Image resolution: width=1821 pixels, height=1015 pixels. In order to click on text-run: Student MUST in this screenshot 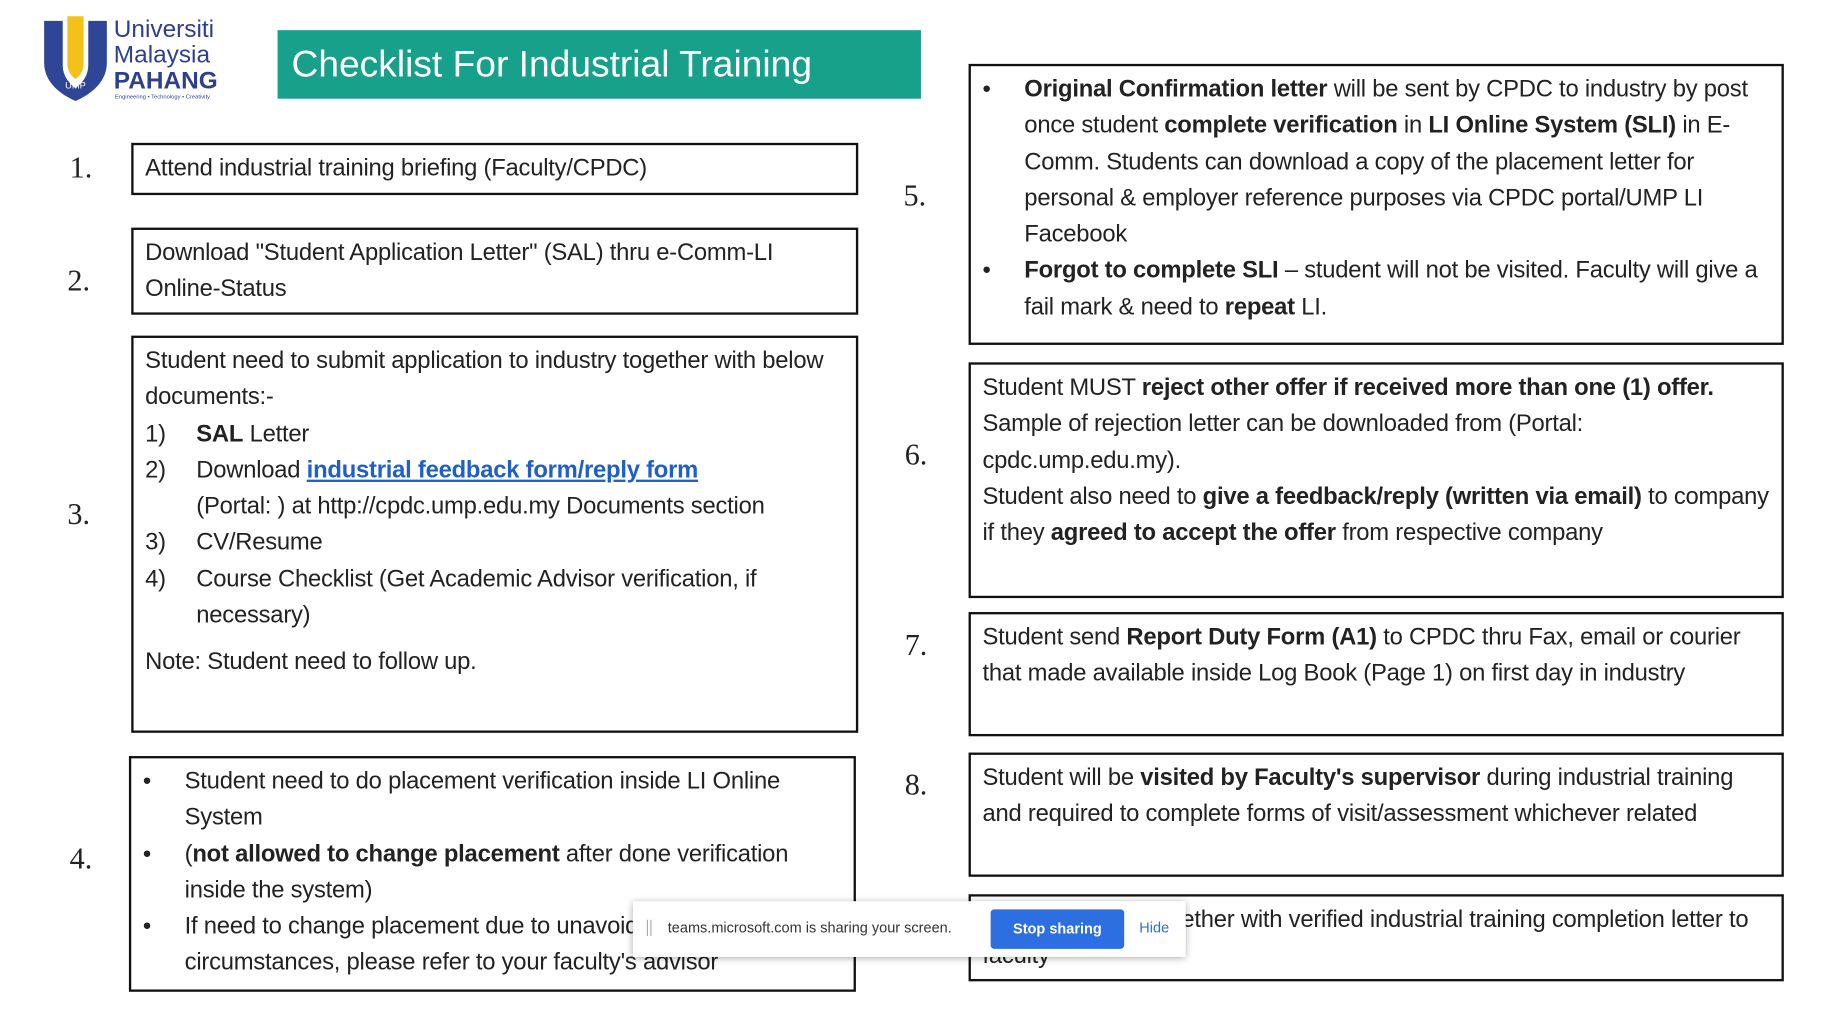, I will do `click(1062, 387)`.